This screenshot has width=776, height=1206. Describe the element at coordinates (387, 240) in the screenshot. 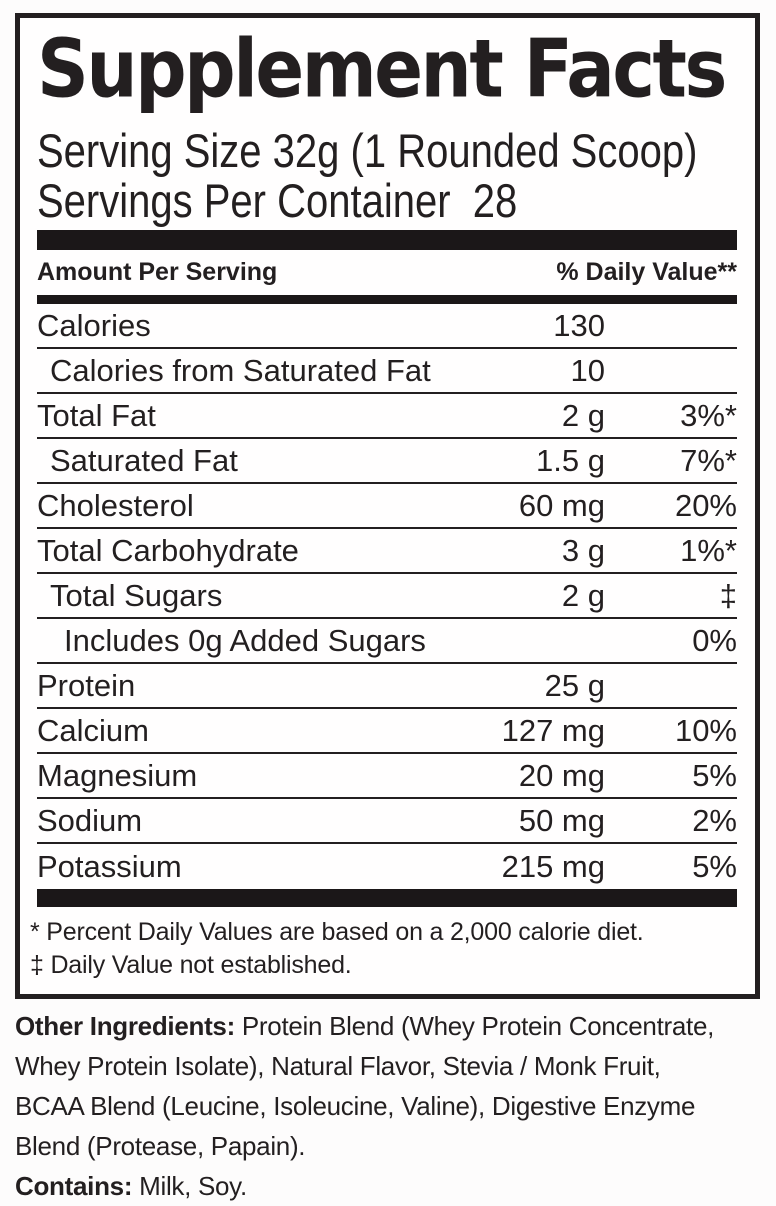

I see `thick-separator-bar-top` at that location.